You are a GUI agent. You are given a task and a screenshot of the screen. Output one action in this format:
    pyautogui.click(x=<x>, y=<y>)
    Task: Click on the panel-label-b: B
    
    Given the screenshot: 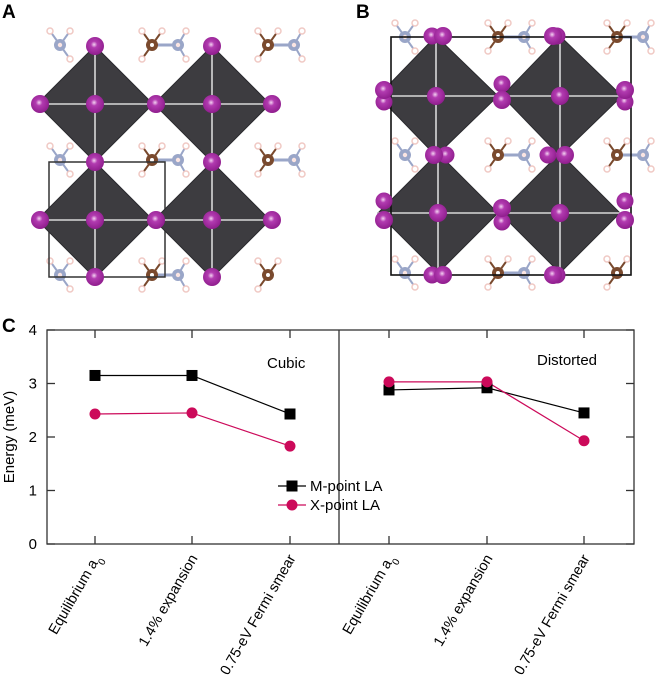 What is the action you would take?
    pyautogui.click(x=363, y=12)
    